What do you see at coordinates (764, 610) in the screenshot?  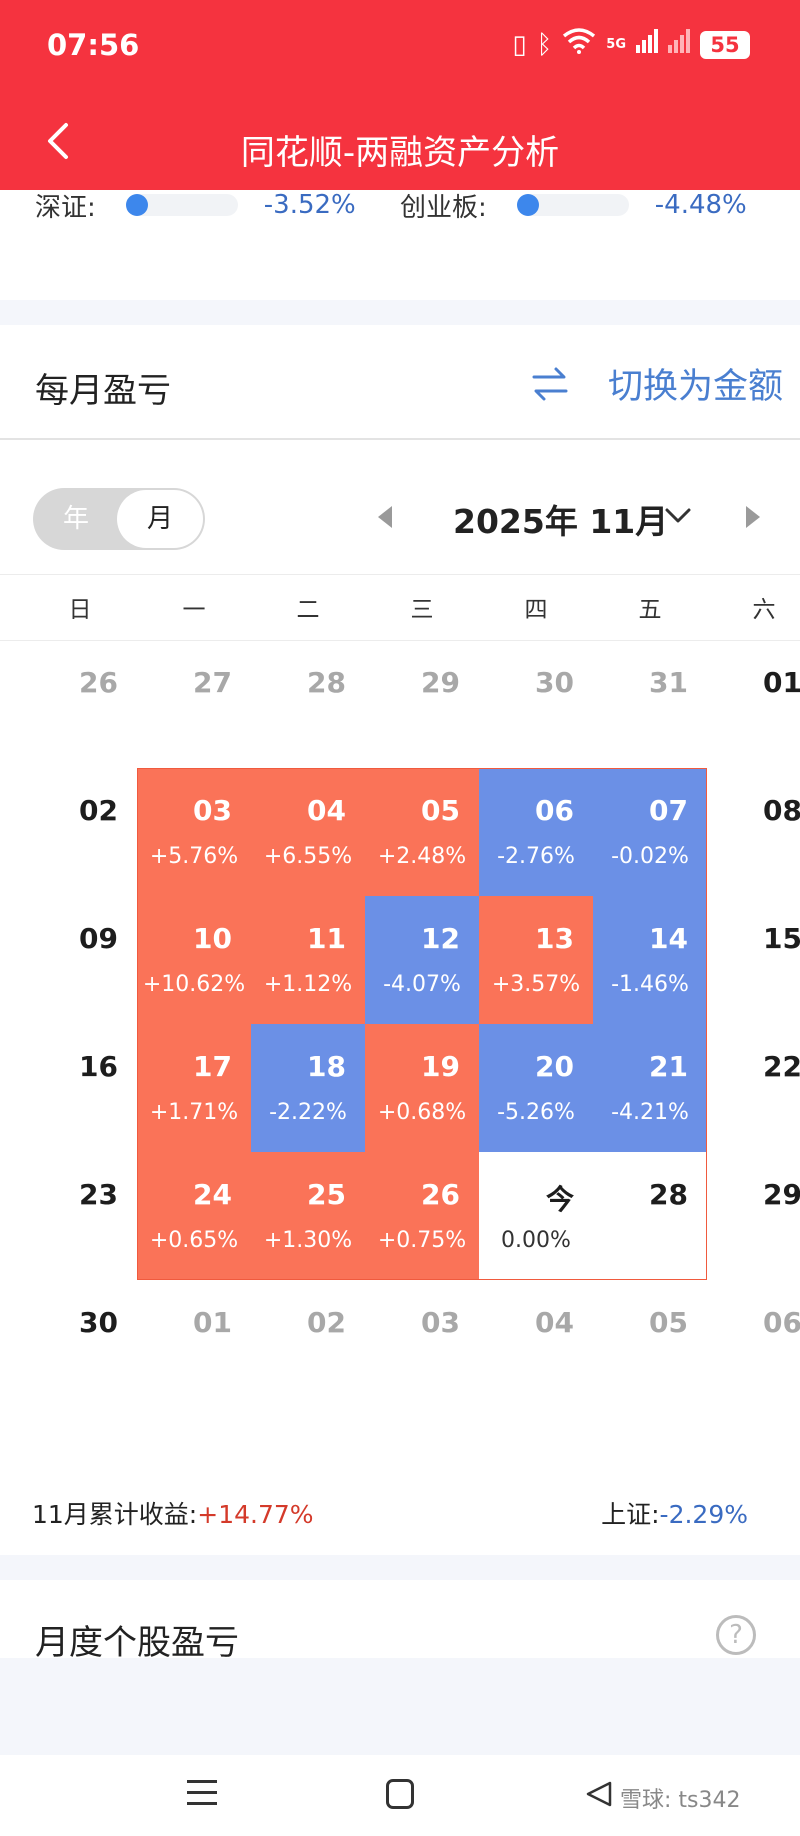 I see `weekday-label: 六` at bounding box center [764, 610].